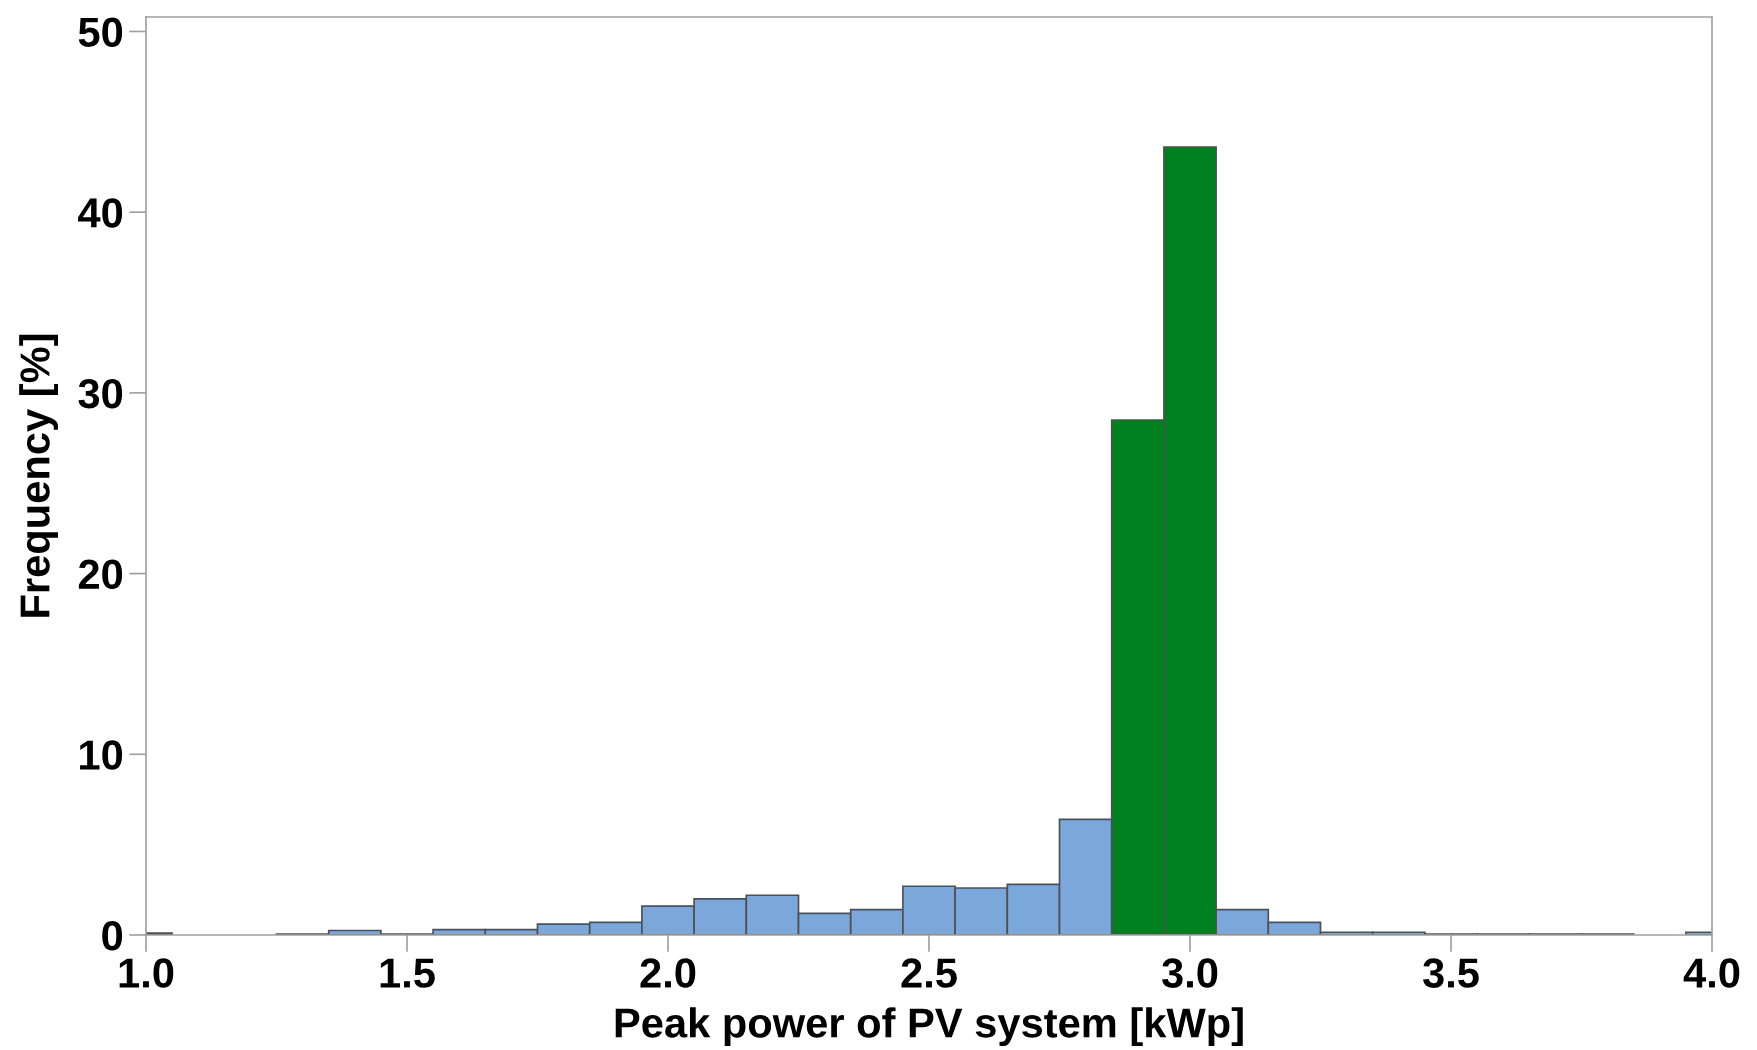 The height and width of the screenshot is (1050, 1757). Describe the element at coordinates (100, 574) in the screenshot. I see `y-tick-label: 20` at that location.